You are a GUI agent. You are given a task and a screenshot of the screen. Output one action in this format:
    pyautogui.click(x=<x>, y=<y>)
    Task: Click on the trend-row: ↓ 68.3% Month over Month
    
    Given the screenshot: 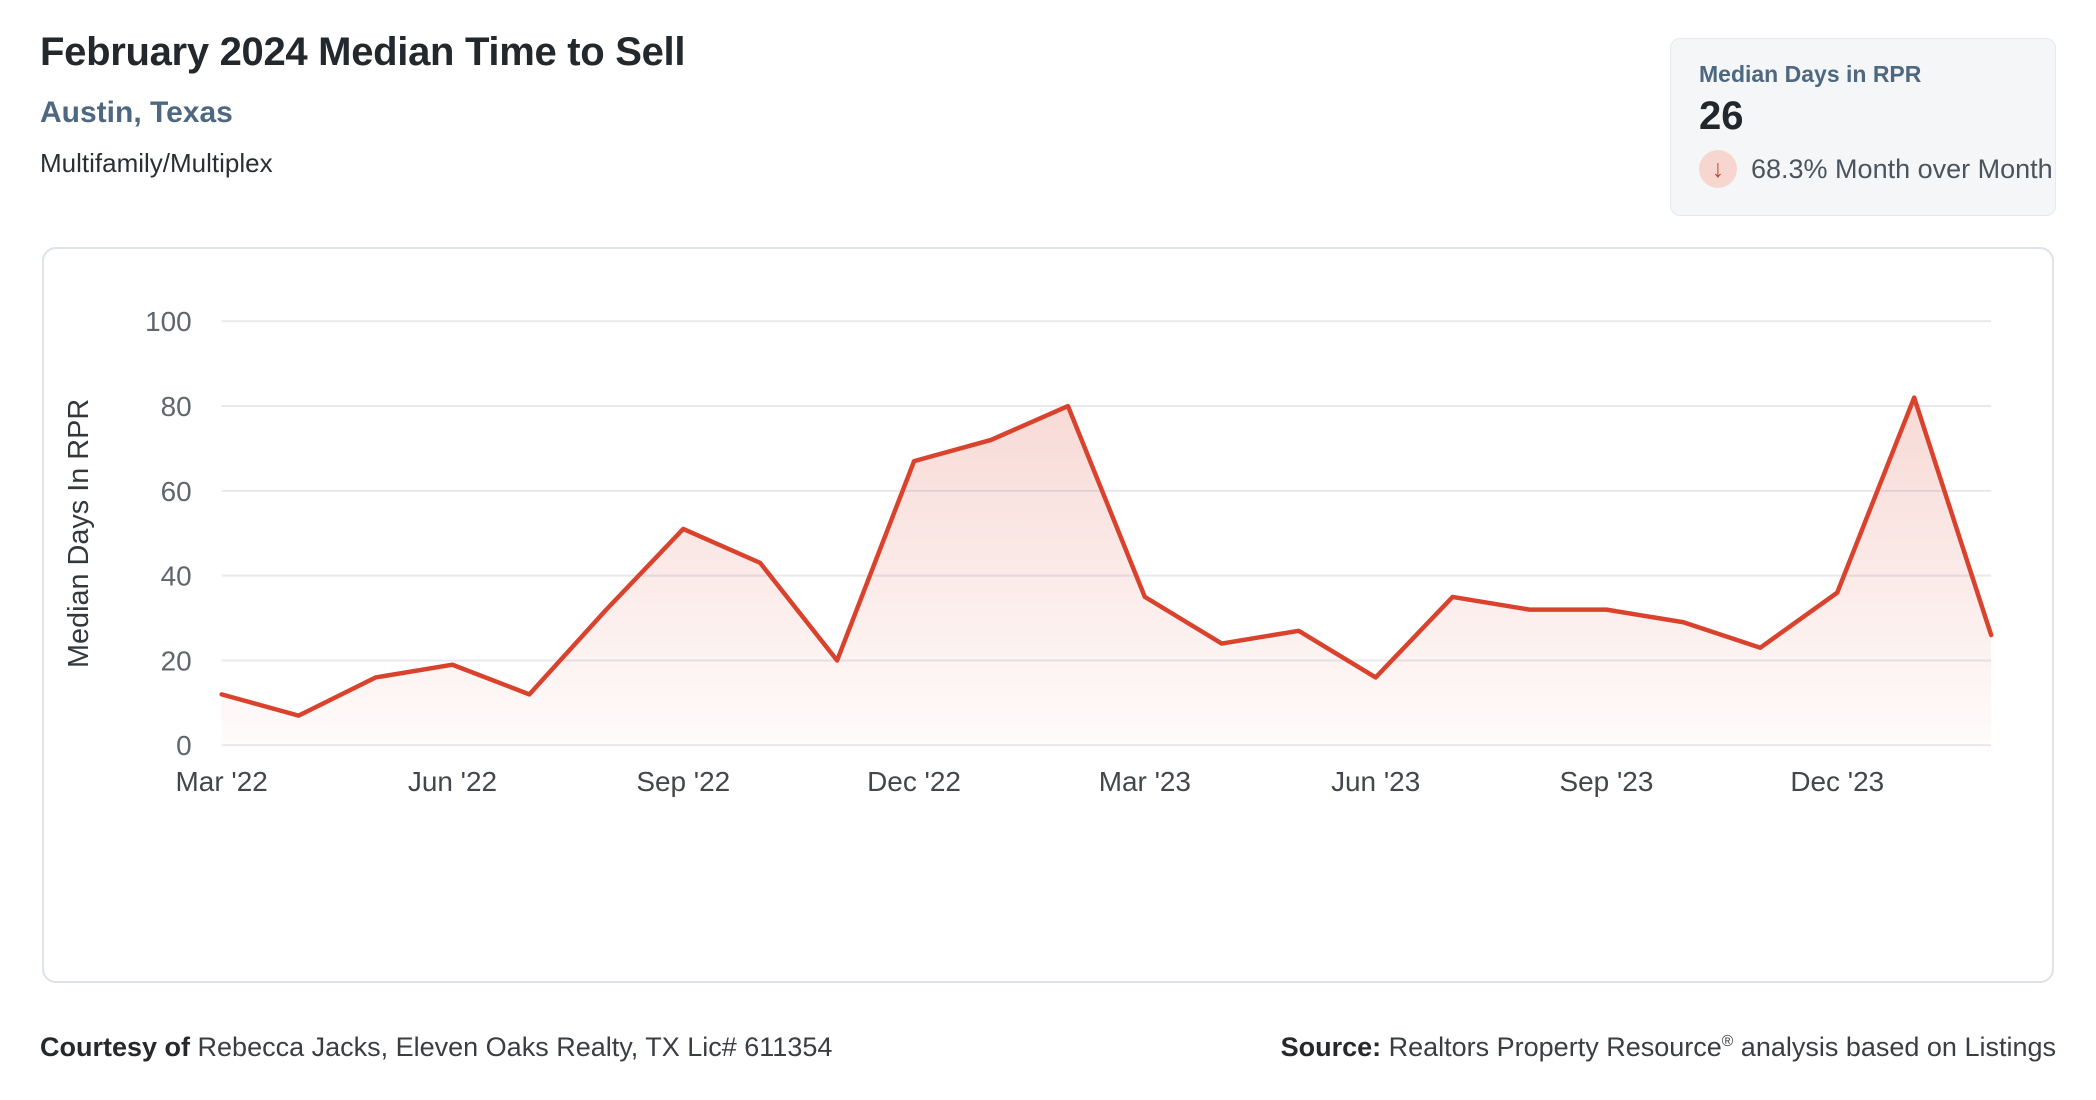 What is the action you would take?
    pyautogui.click(x=1876, y=169)
    